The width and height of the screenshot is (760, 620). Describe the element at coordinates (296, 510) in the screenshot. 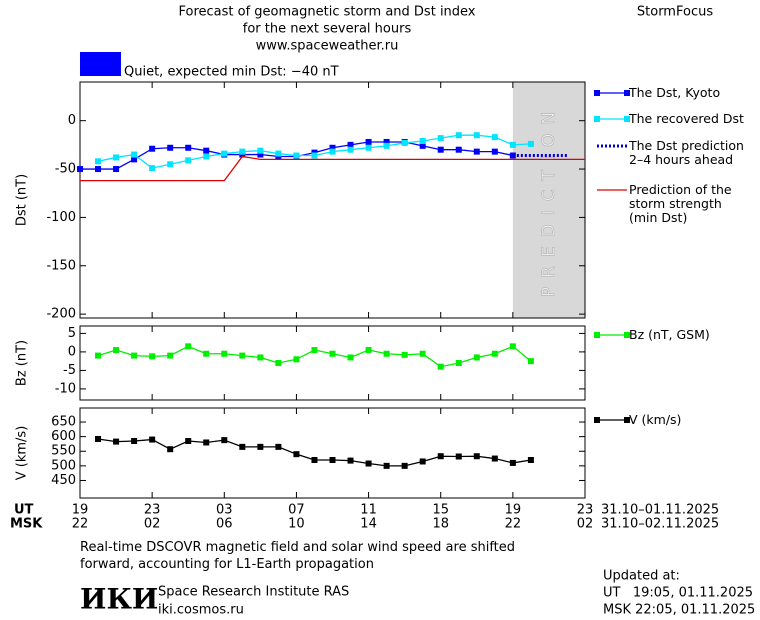

I see `x-tick-label: 07` at that location.